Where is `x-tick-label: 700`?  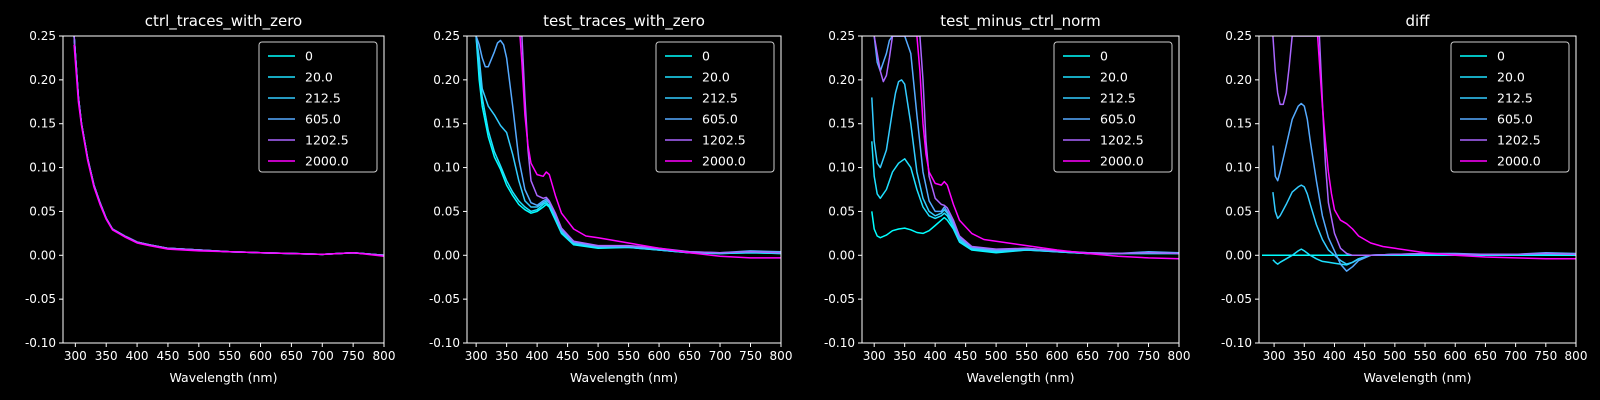
x-tick-label: 700 is located at coordinates (322, 356).